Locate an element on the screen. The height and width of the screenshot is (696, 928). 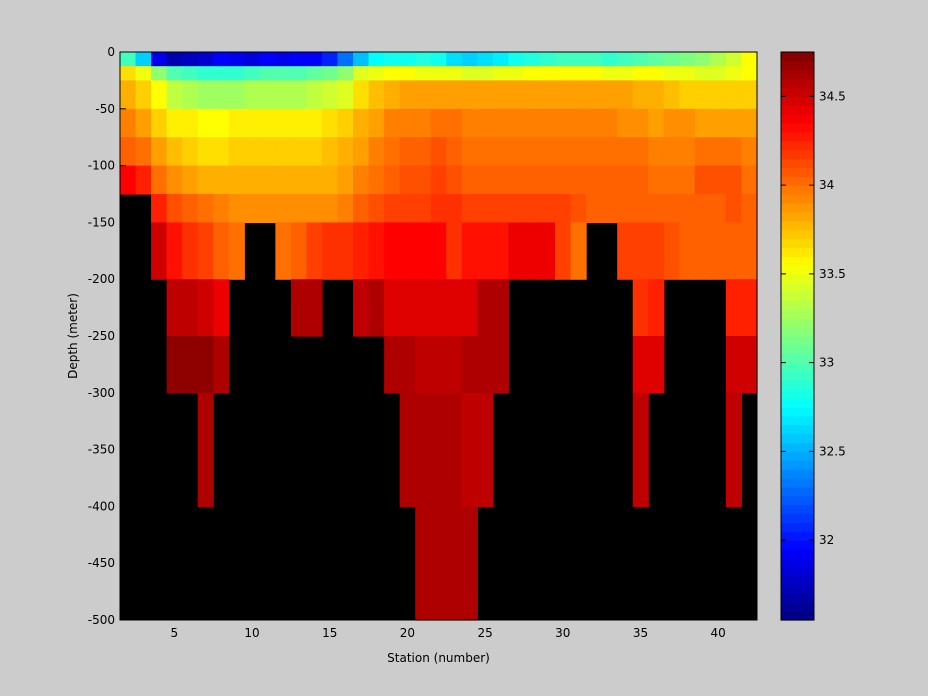
colorbar-tick-label: 33 is located at coordinates (826, 363).